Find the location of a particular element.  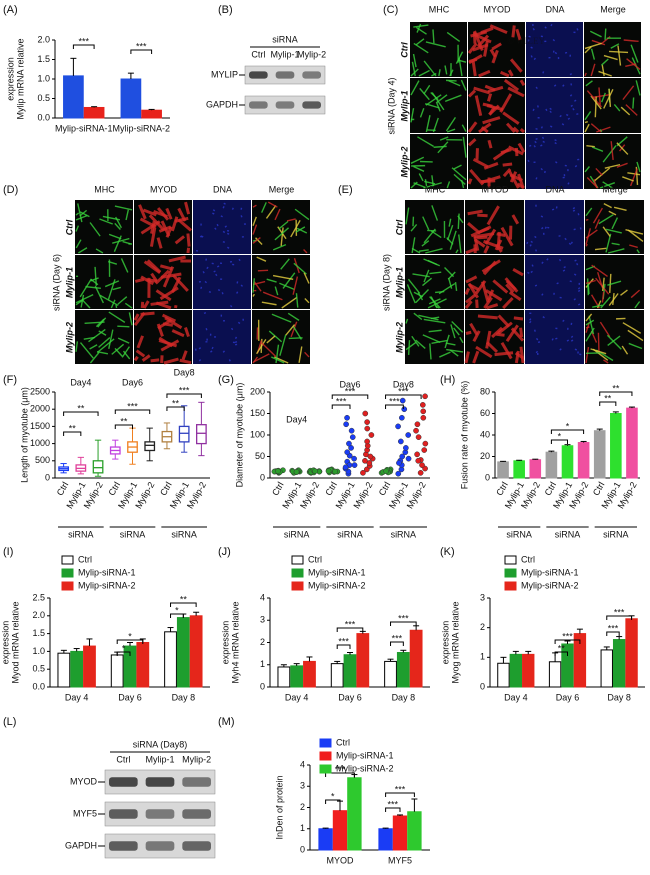

box is located at coordinates (184, 434).